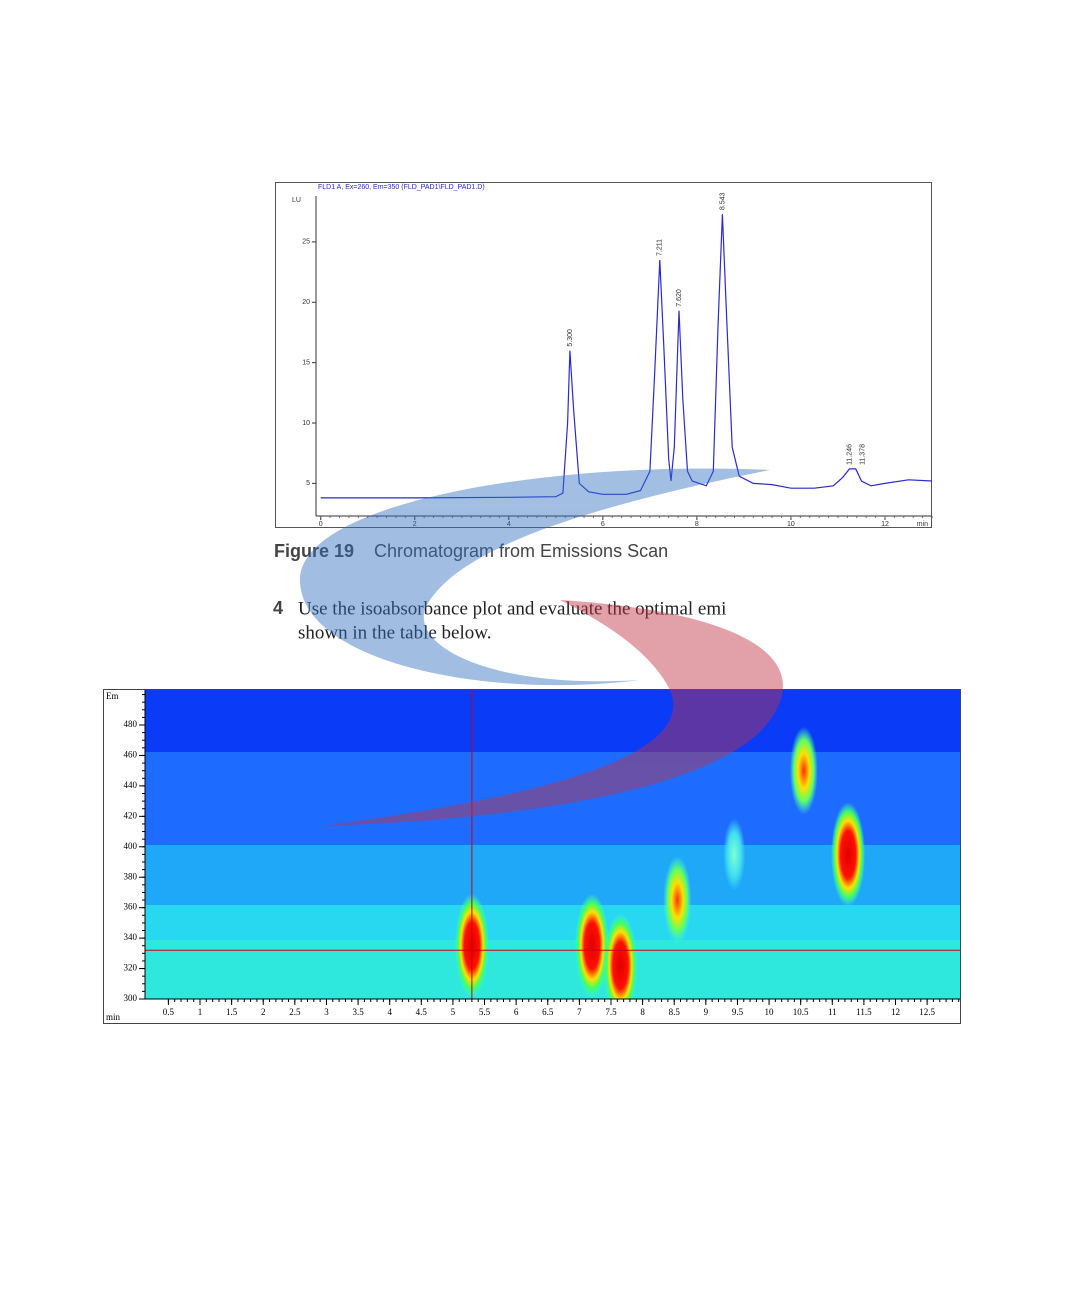 Image resolution: width=1078 pixels, height=1301 pixels. Describe the element at coordinates (738, 1012) in the screenshot. I see `x-tick-label: 9.5` at that location.